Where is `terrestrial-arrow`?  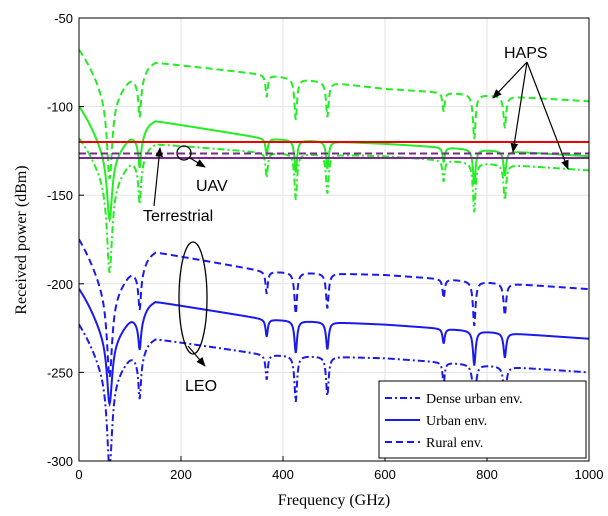 terrestrial-arrow is located at coordinates (158, 177).